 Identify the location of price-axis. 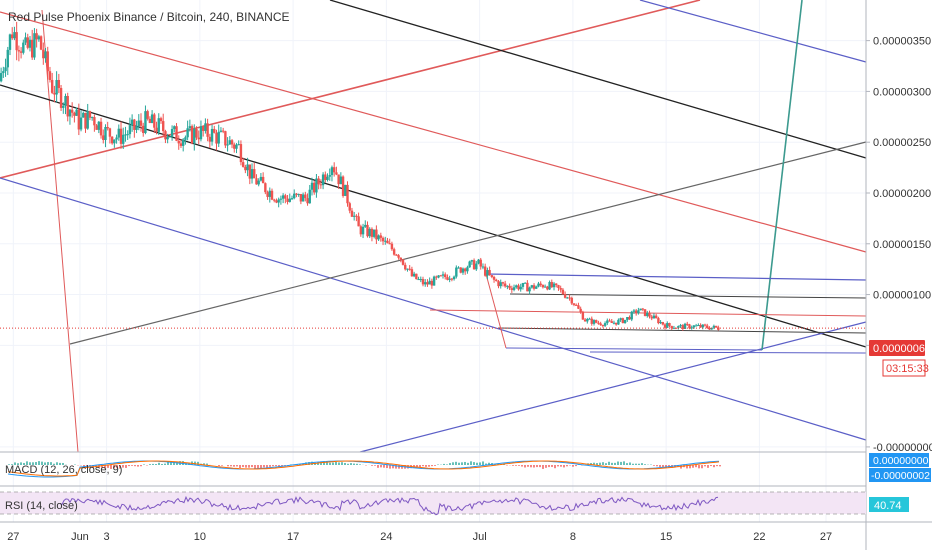
(899, 275).